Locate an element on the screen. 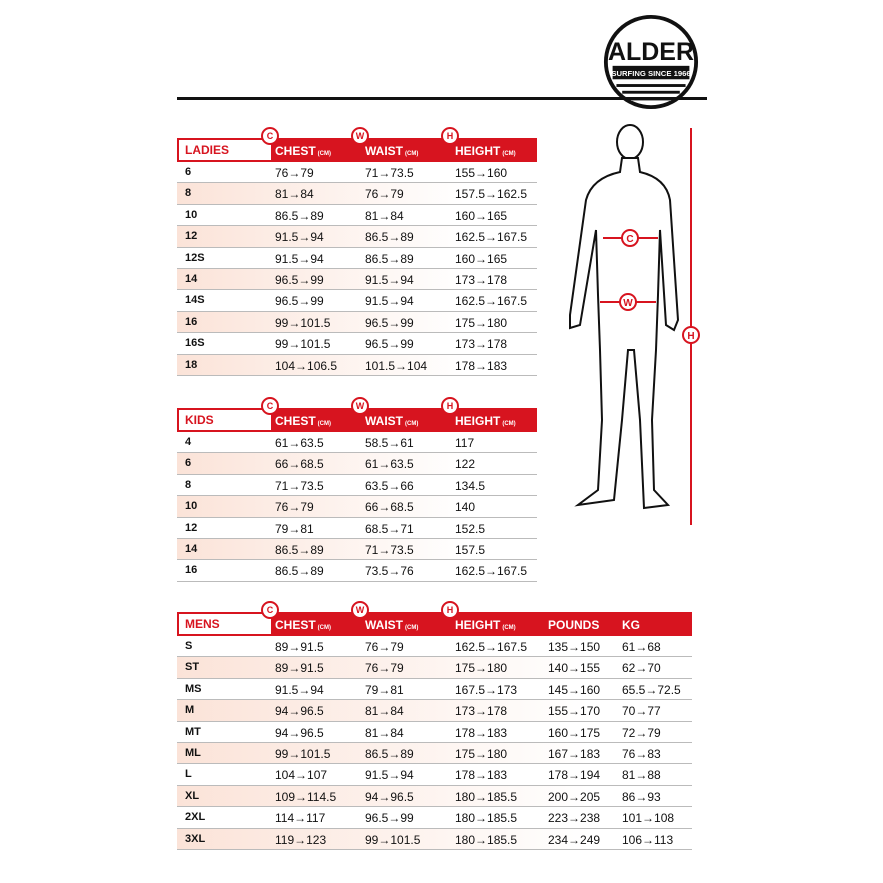  value-cell: 140→155 is located at coordinates (574, 668).